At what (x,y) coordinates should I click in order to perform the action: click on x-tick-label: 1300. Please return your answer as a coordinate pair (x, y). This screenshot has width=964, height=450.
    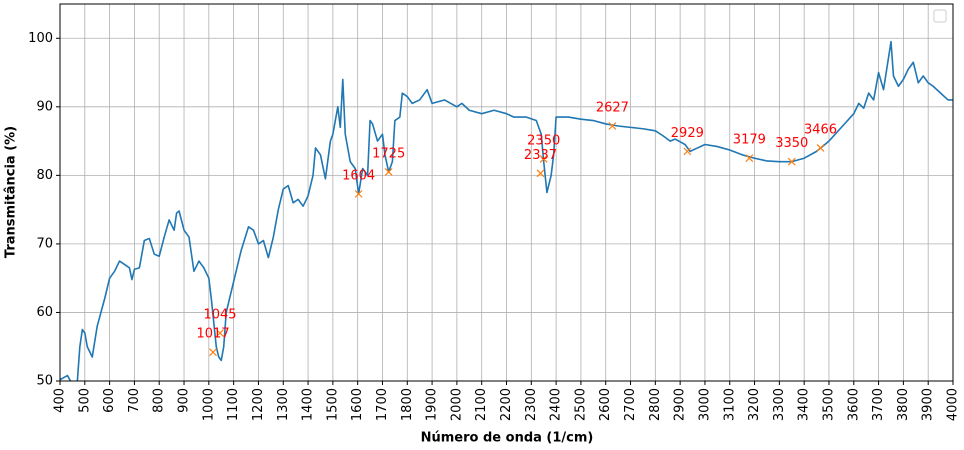
    Looking at the image, I should click on (283, 404).